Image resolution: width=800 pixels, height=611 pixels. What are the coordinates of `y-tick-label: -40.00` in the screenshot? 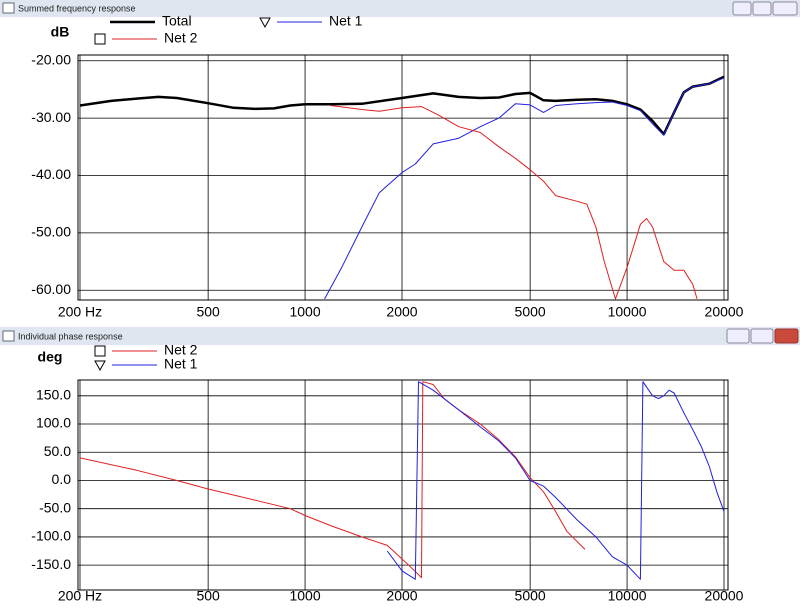 It's located at (51, 174).